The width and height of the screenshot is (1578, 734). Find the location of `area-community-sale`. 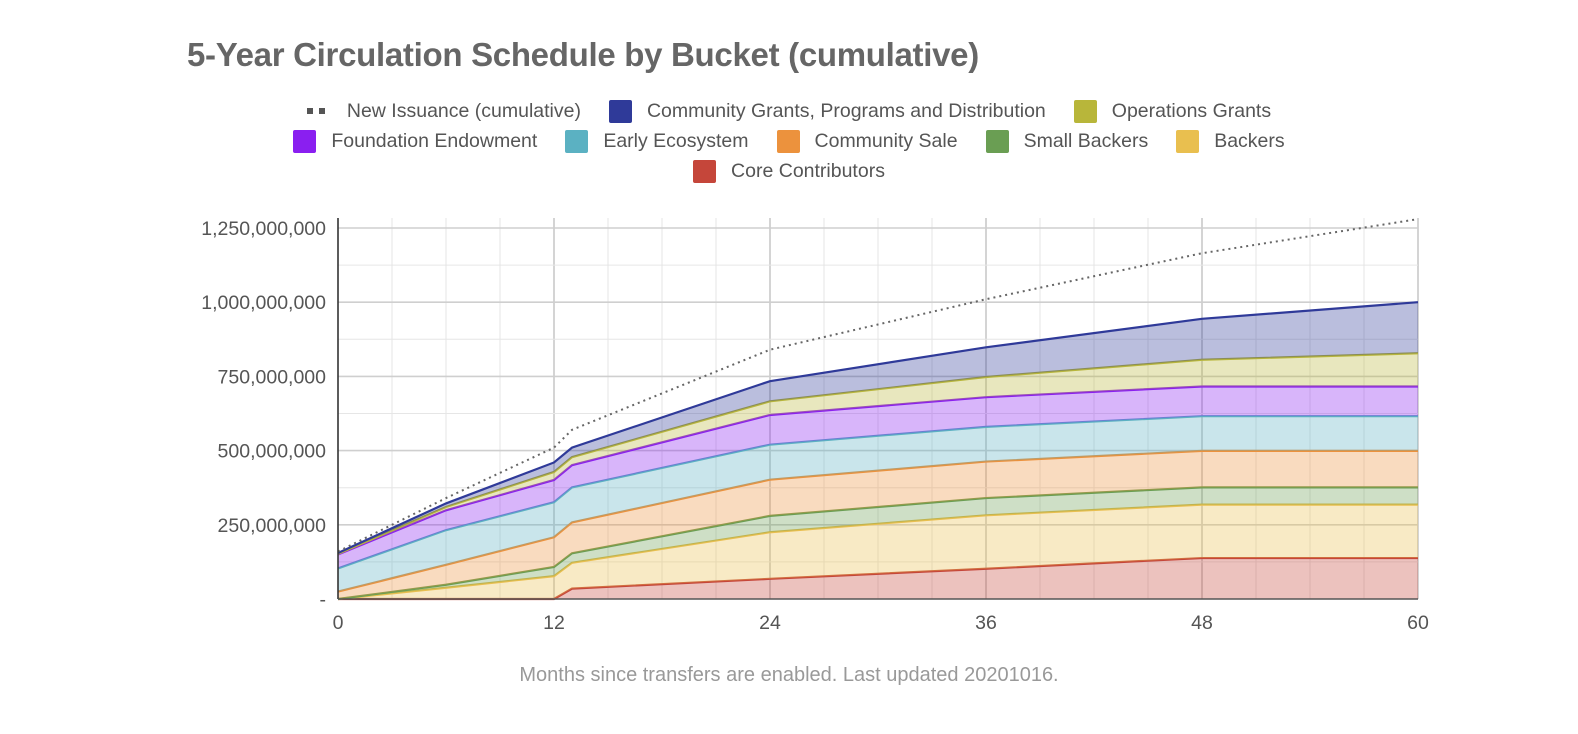

area-community-sale is located at coordinates (878, 524).